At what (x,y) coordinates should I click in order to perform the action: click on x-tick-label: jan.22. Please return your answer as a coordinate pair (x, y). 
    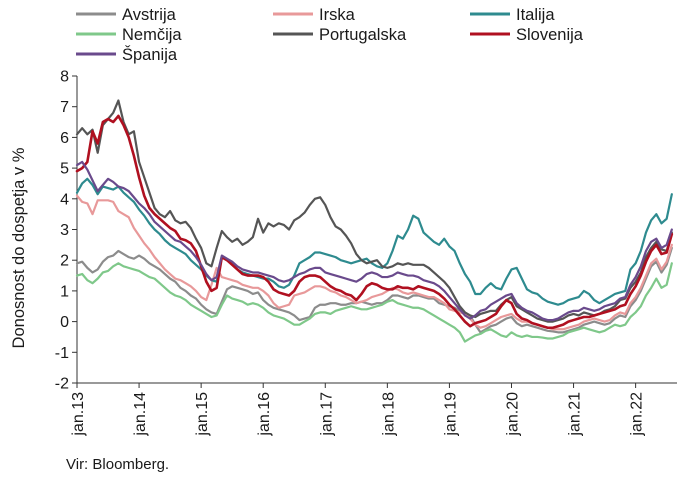
    Looking at the image, I should click on (637, 414).